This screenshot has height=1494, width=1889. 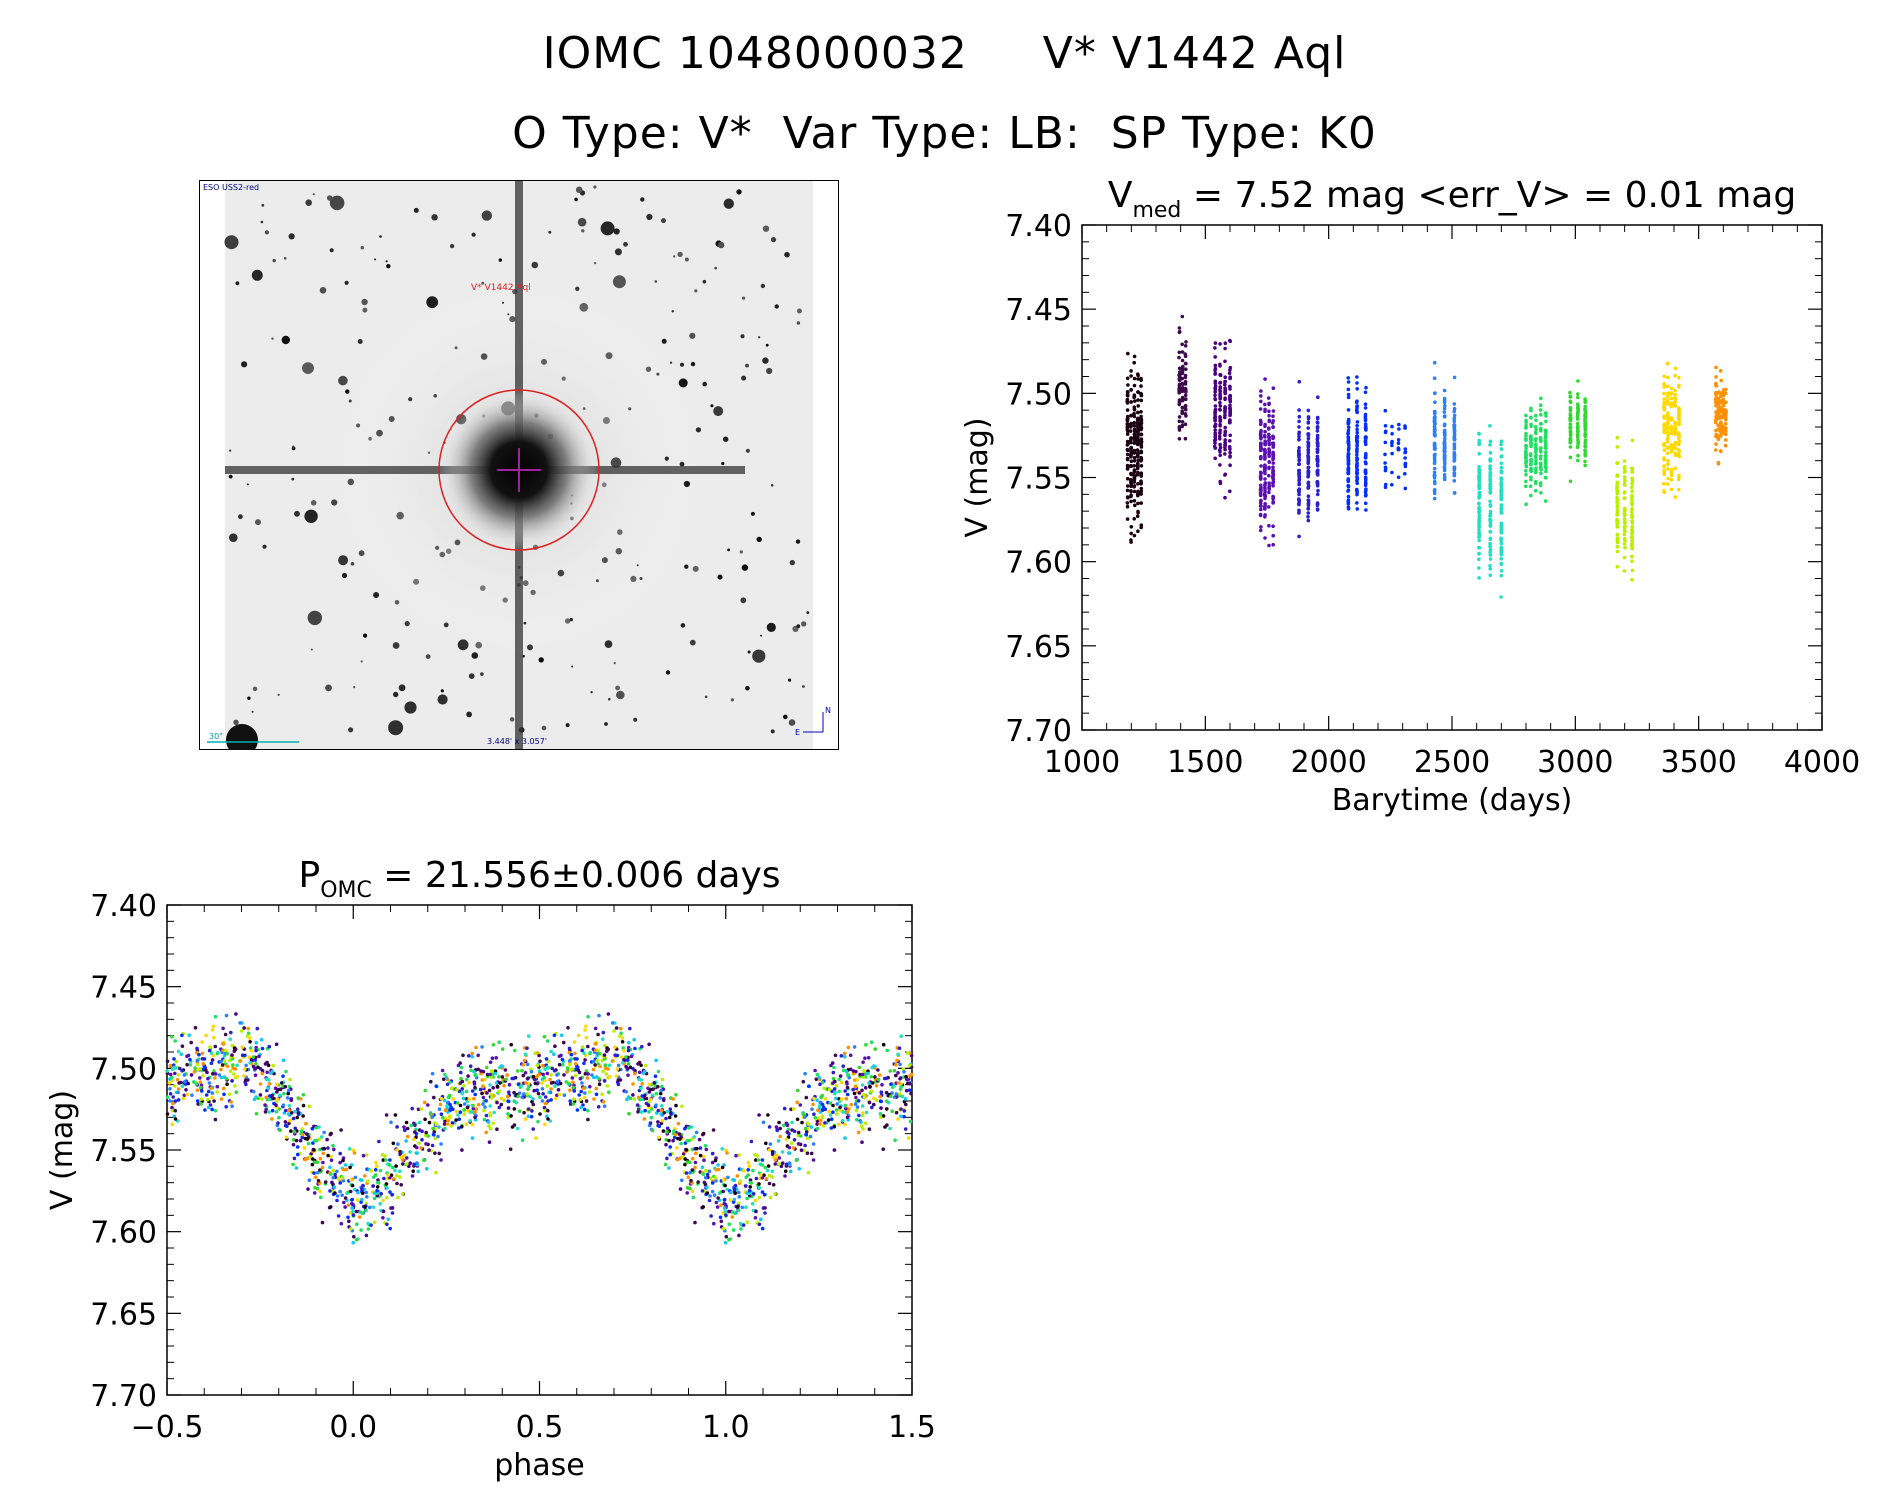 What do you see at coordinates (167, 1427) in the screenshot?
I see `x-tick-label: −0.5` at bounding box center [167, 1427].